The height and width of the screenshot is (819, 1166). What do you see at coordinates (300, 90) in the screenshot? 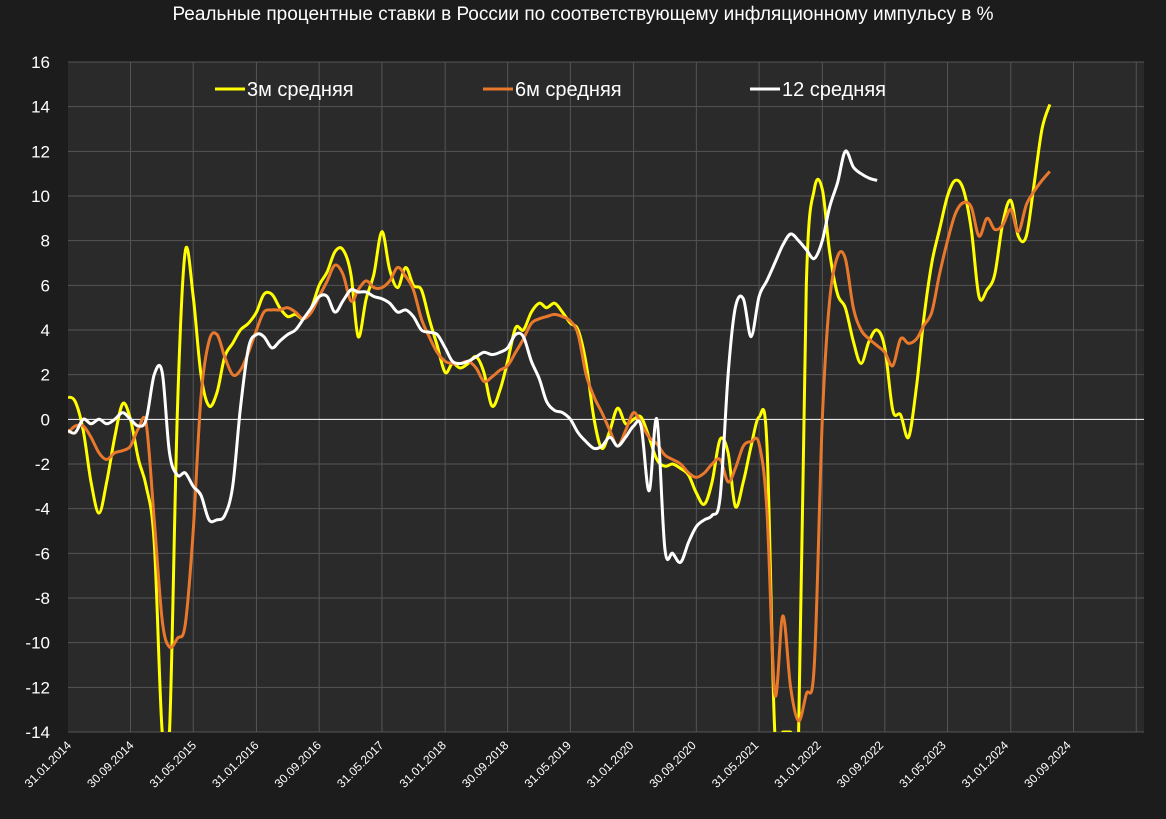
I see `legend-label-1: 3м средняя` at bounding box center [300, 90].